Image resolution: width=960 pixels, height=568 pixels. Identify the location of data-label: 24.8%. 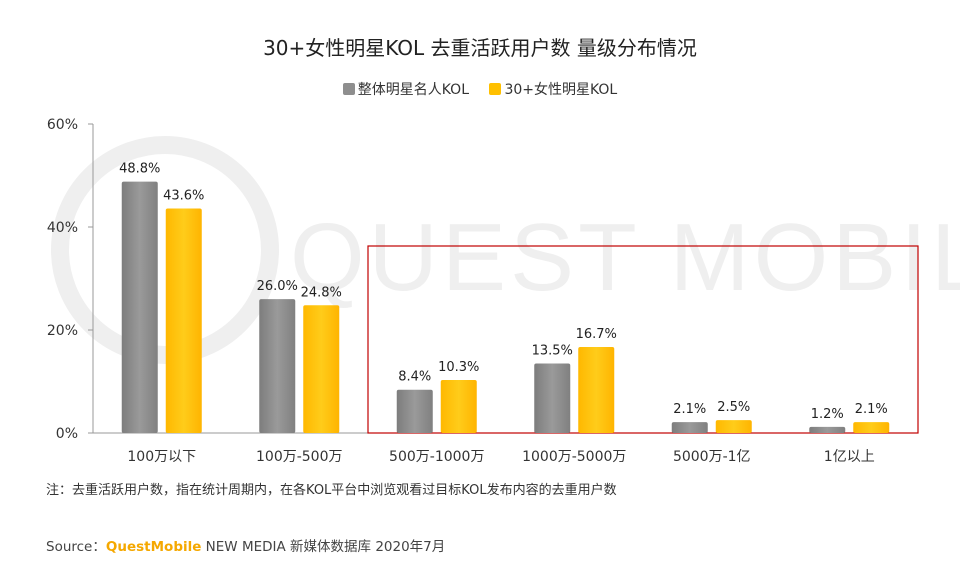
(321, 292).